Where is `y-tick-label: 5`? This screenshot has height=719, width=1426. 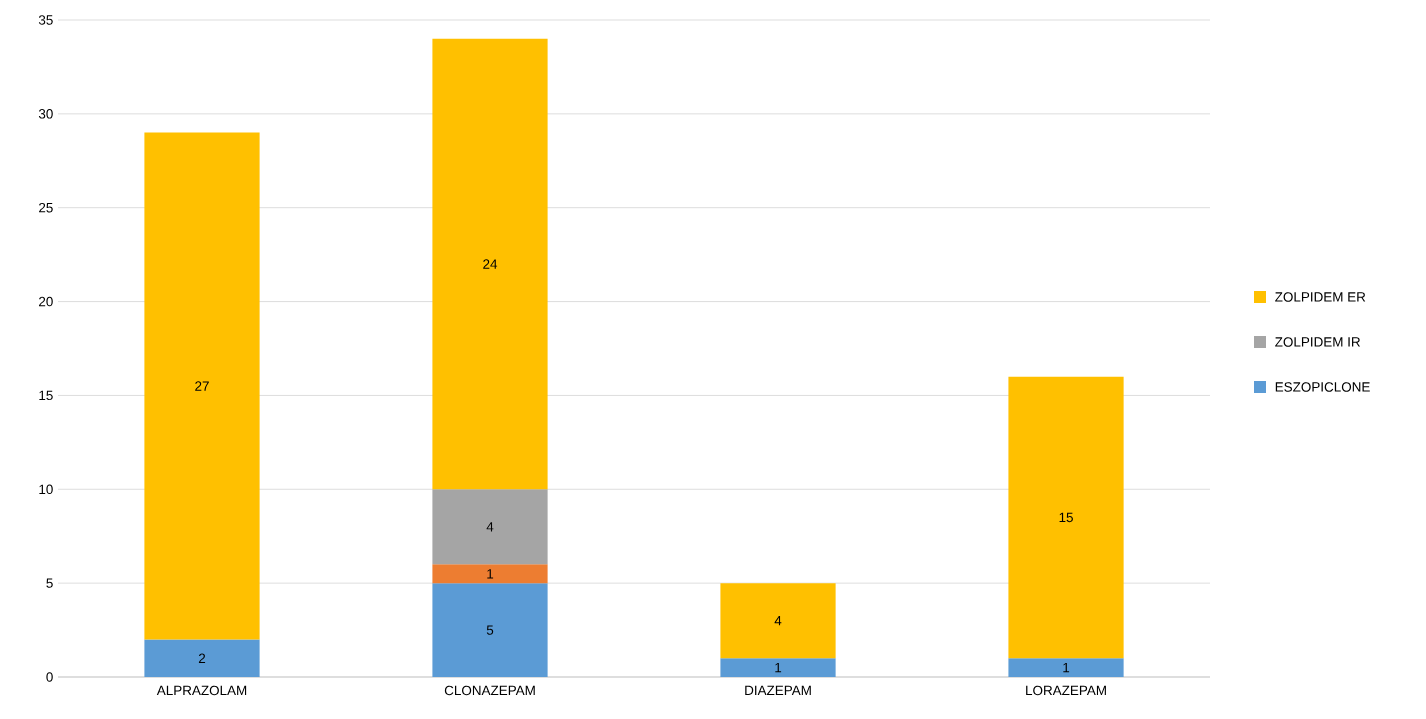
y-tick-label: 5 is located at coordinates (49, 583).